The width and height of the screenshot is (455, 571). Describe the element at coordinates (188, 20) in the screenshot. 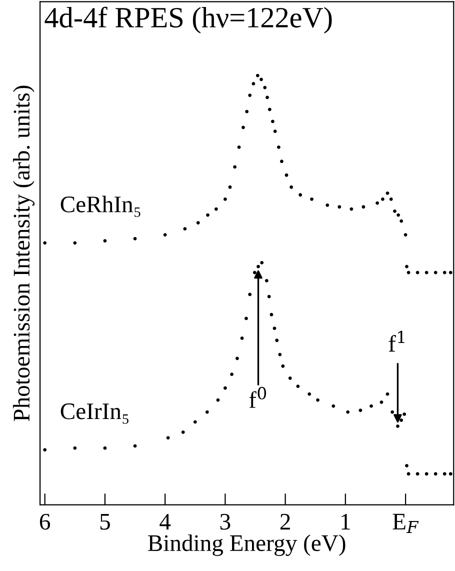

I see `chart-title: 4d-4f RPES (hν=122eV)` at that location.